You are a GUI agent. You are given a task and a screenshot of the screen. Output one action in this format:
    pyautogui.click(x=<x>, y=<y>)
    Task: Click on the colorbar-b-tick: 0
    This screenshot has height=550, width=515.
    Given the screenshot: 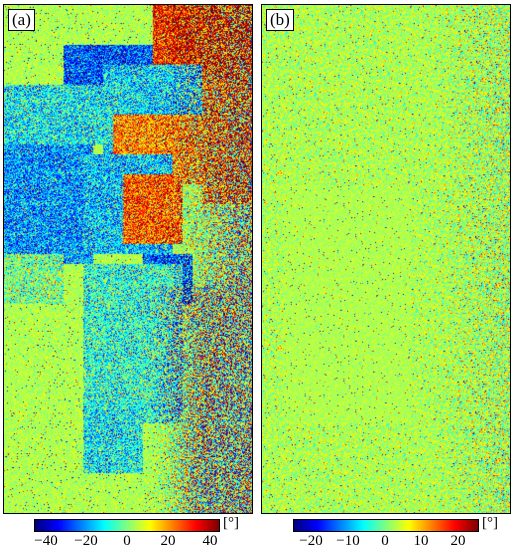 What is the action you would take?
    pyautogui.click(x=385, y=541)
    